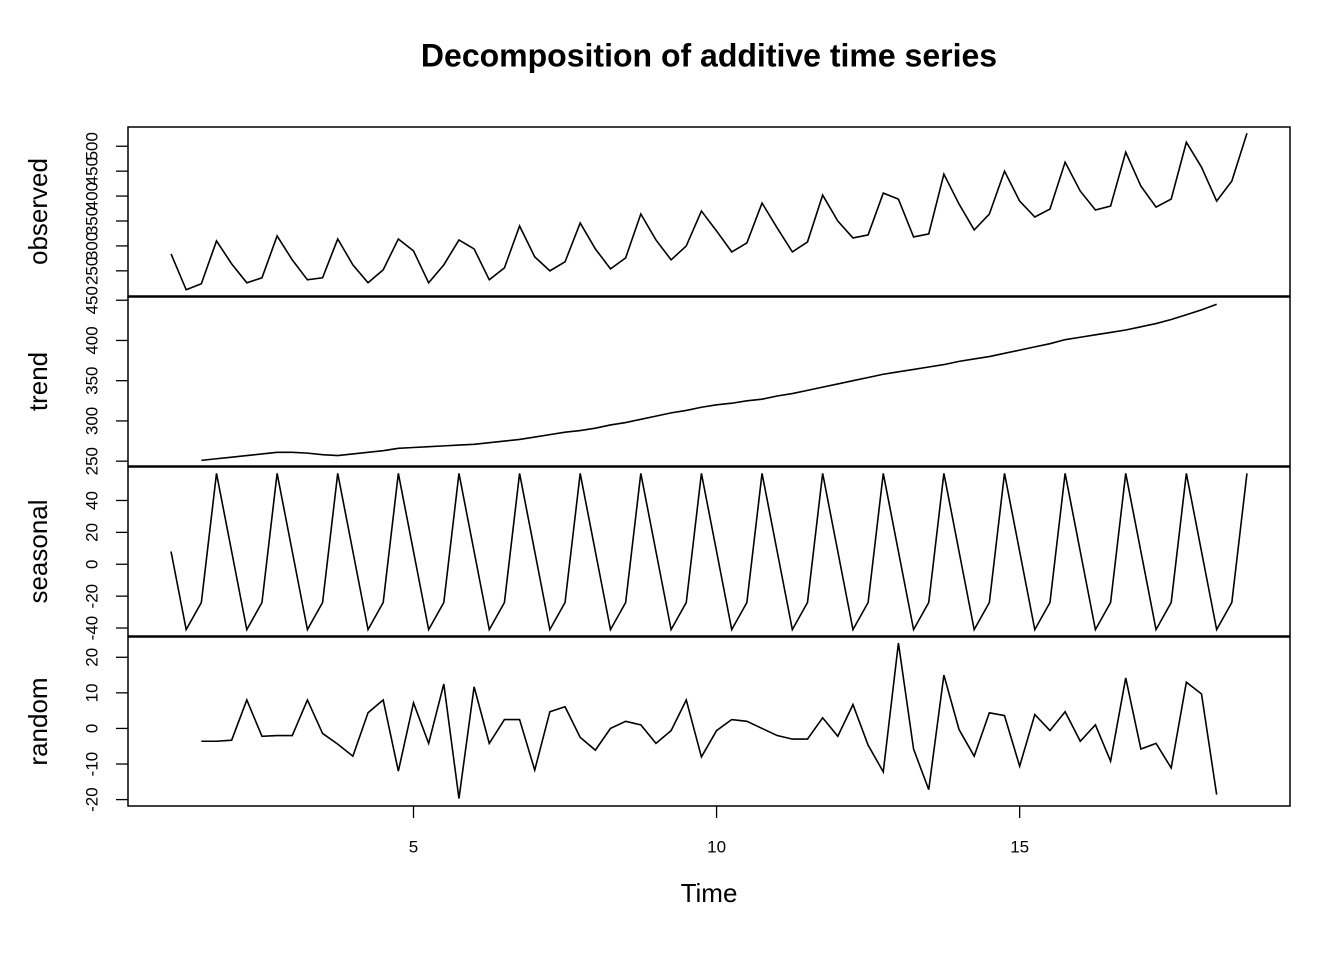 The height and width of the screenshot is (960, 1344). Describe the element at coordinates (709, 55) in the screenshot. I see `chart-title: Decomposition of additive time series` at that location.